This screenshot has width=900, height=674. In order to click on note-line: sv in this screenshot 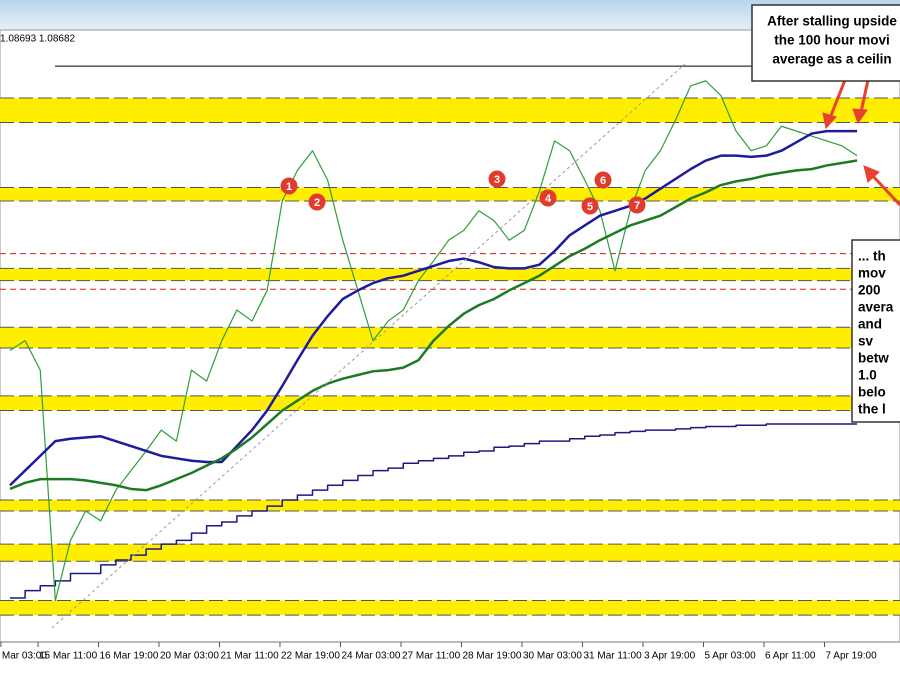, I will do `click(866, 341)`.